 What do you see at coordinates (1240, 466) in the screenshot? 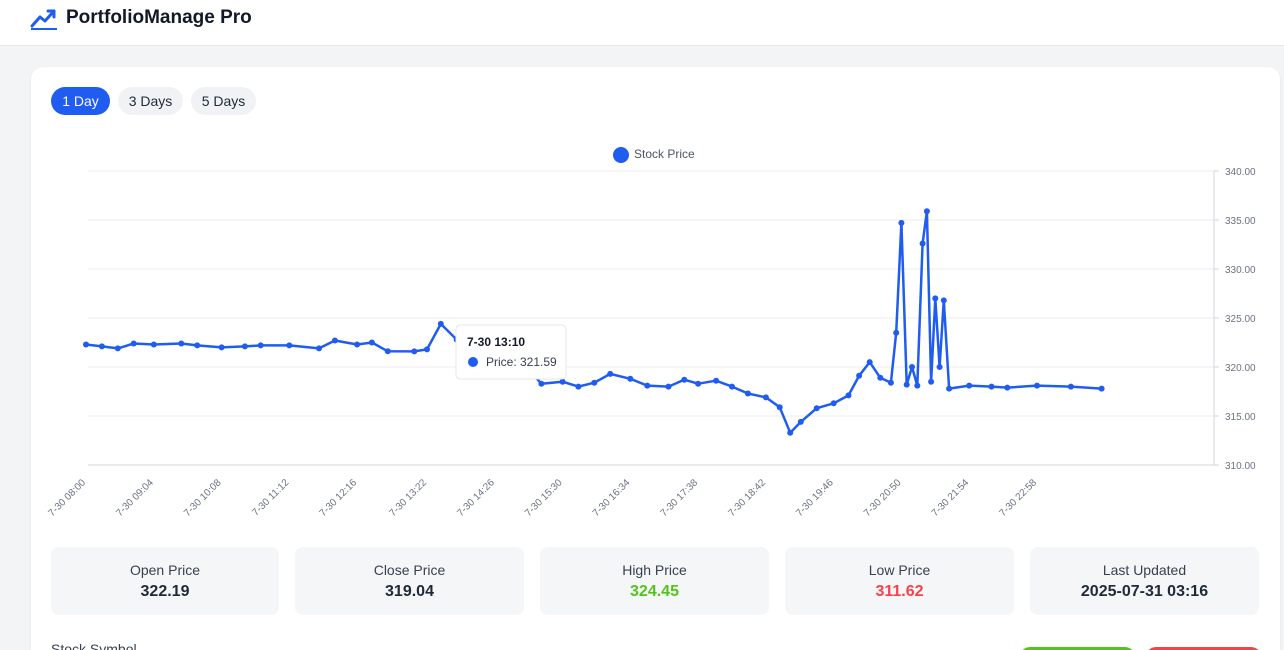
I see `y-tick-label: 310.00` at bounding box center [1240, 466].